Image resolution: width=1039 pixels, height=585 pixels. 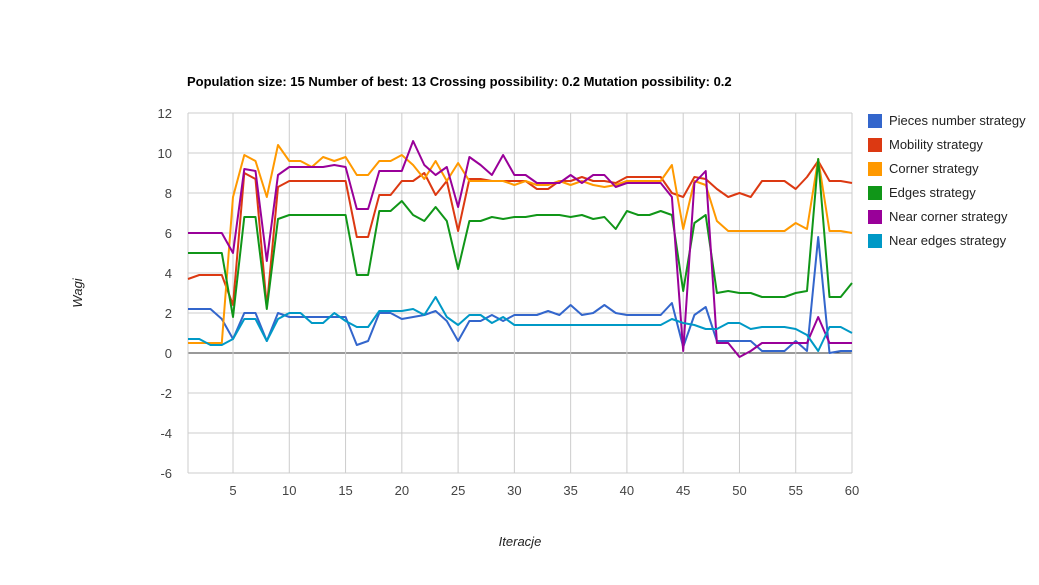 What do you see at coordinates (570, 490) in the screenshot?
I see `x-tick-label: 35` at bounding box center [570, 490].